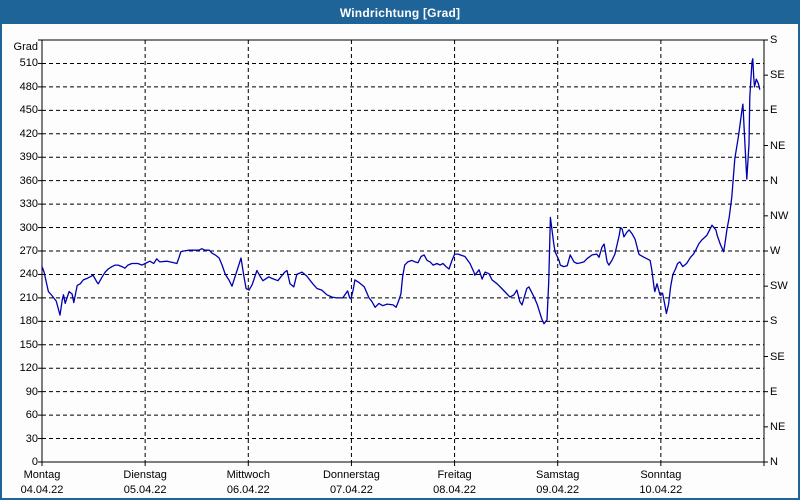 The image size is (800, 500). What do you see at coordinates (775, 251) in the screenshot?
I see `y-axis-right-compass-label: W` at bounding box center [775, 251].